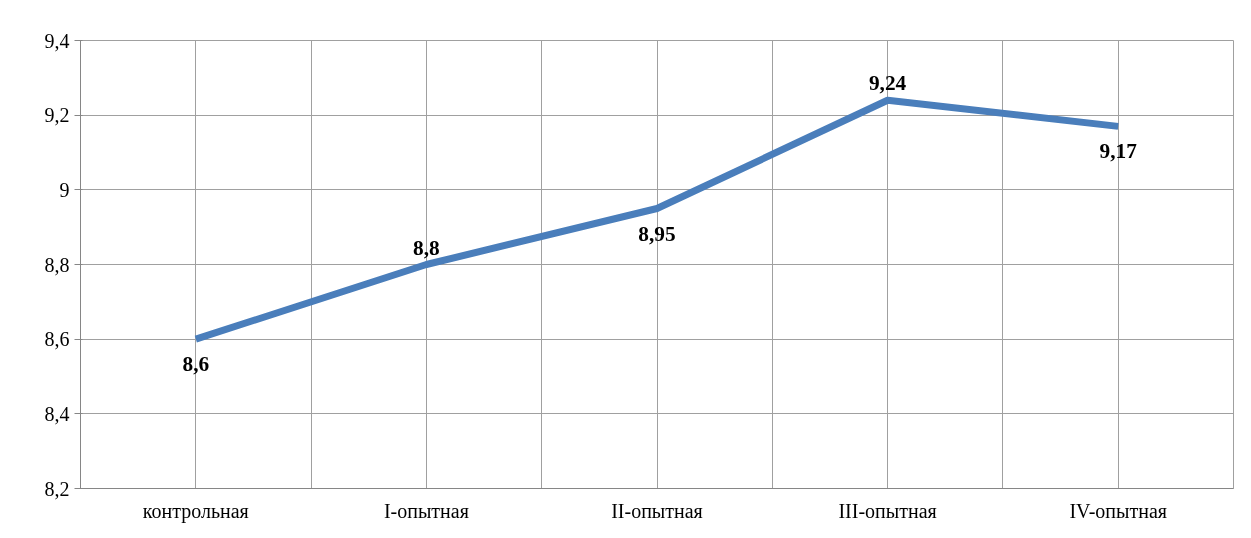 The width and height of the screenshot is (1251, 538). What do you see at coordinates (57, 413) in the screenshot?
I see `y-tick-label: 8,4` at bounding box center [57, 413].